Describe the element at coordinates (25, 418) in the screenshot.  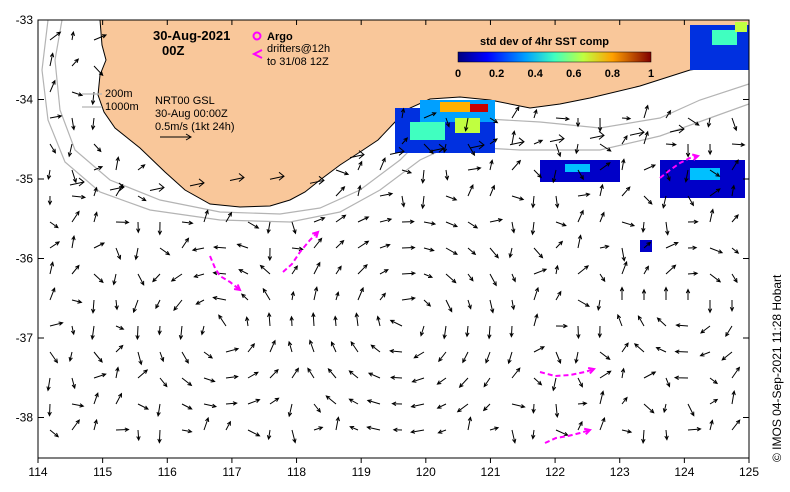
I see `y-tick-label: -38` at that location.